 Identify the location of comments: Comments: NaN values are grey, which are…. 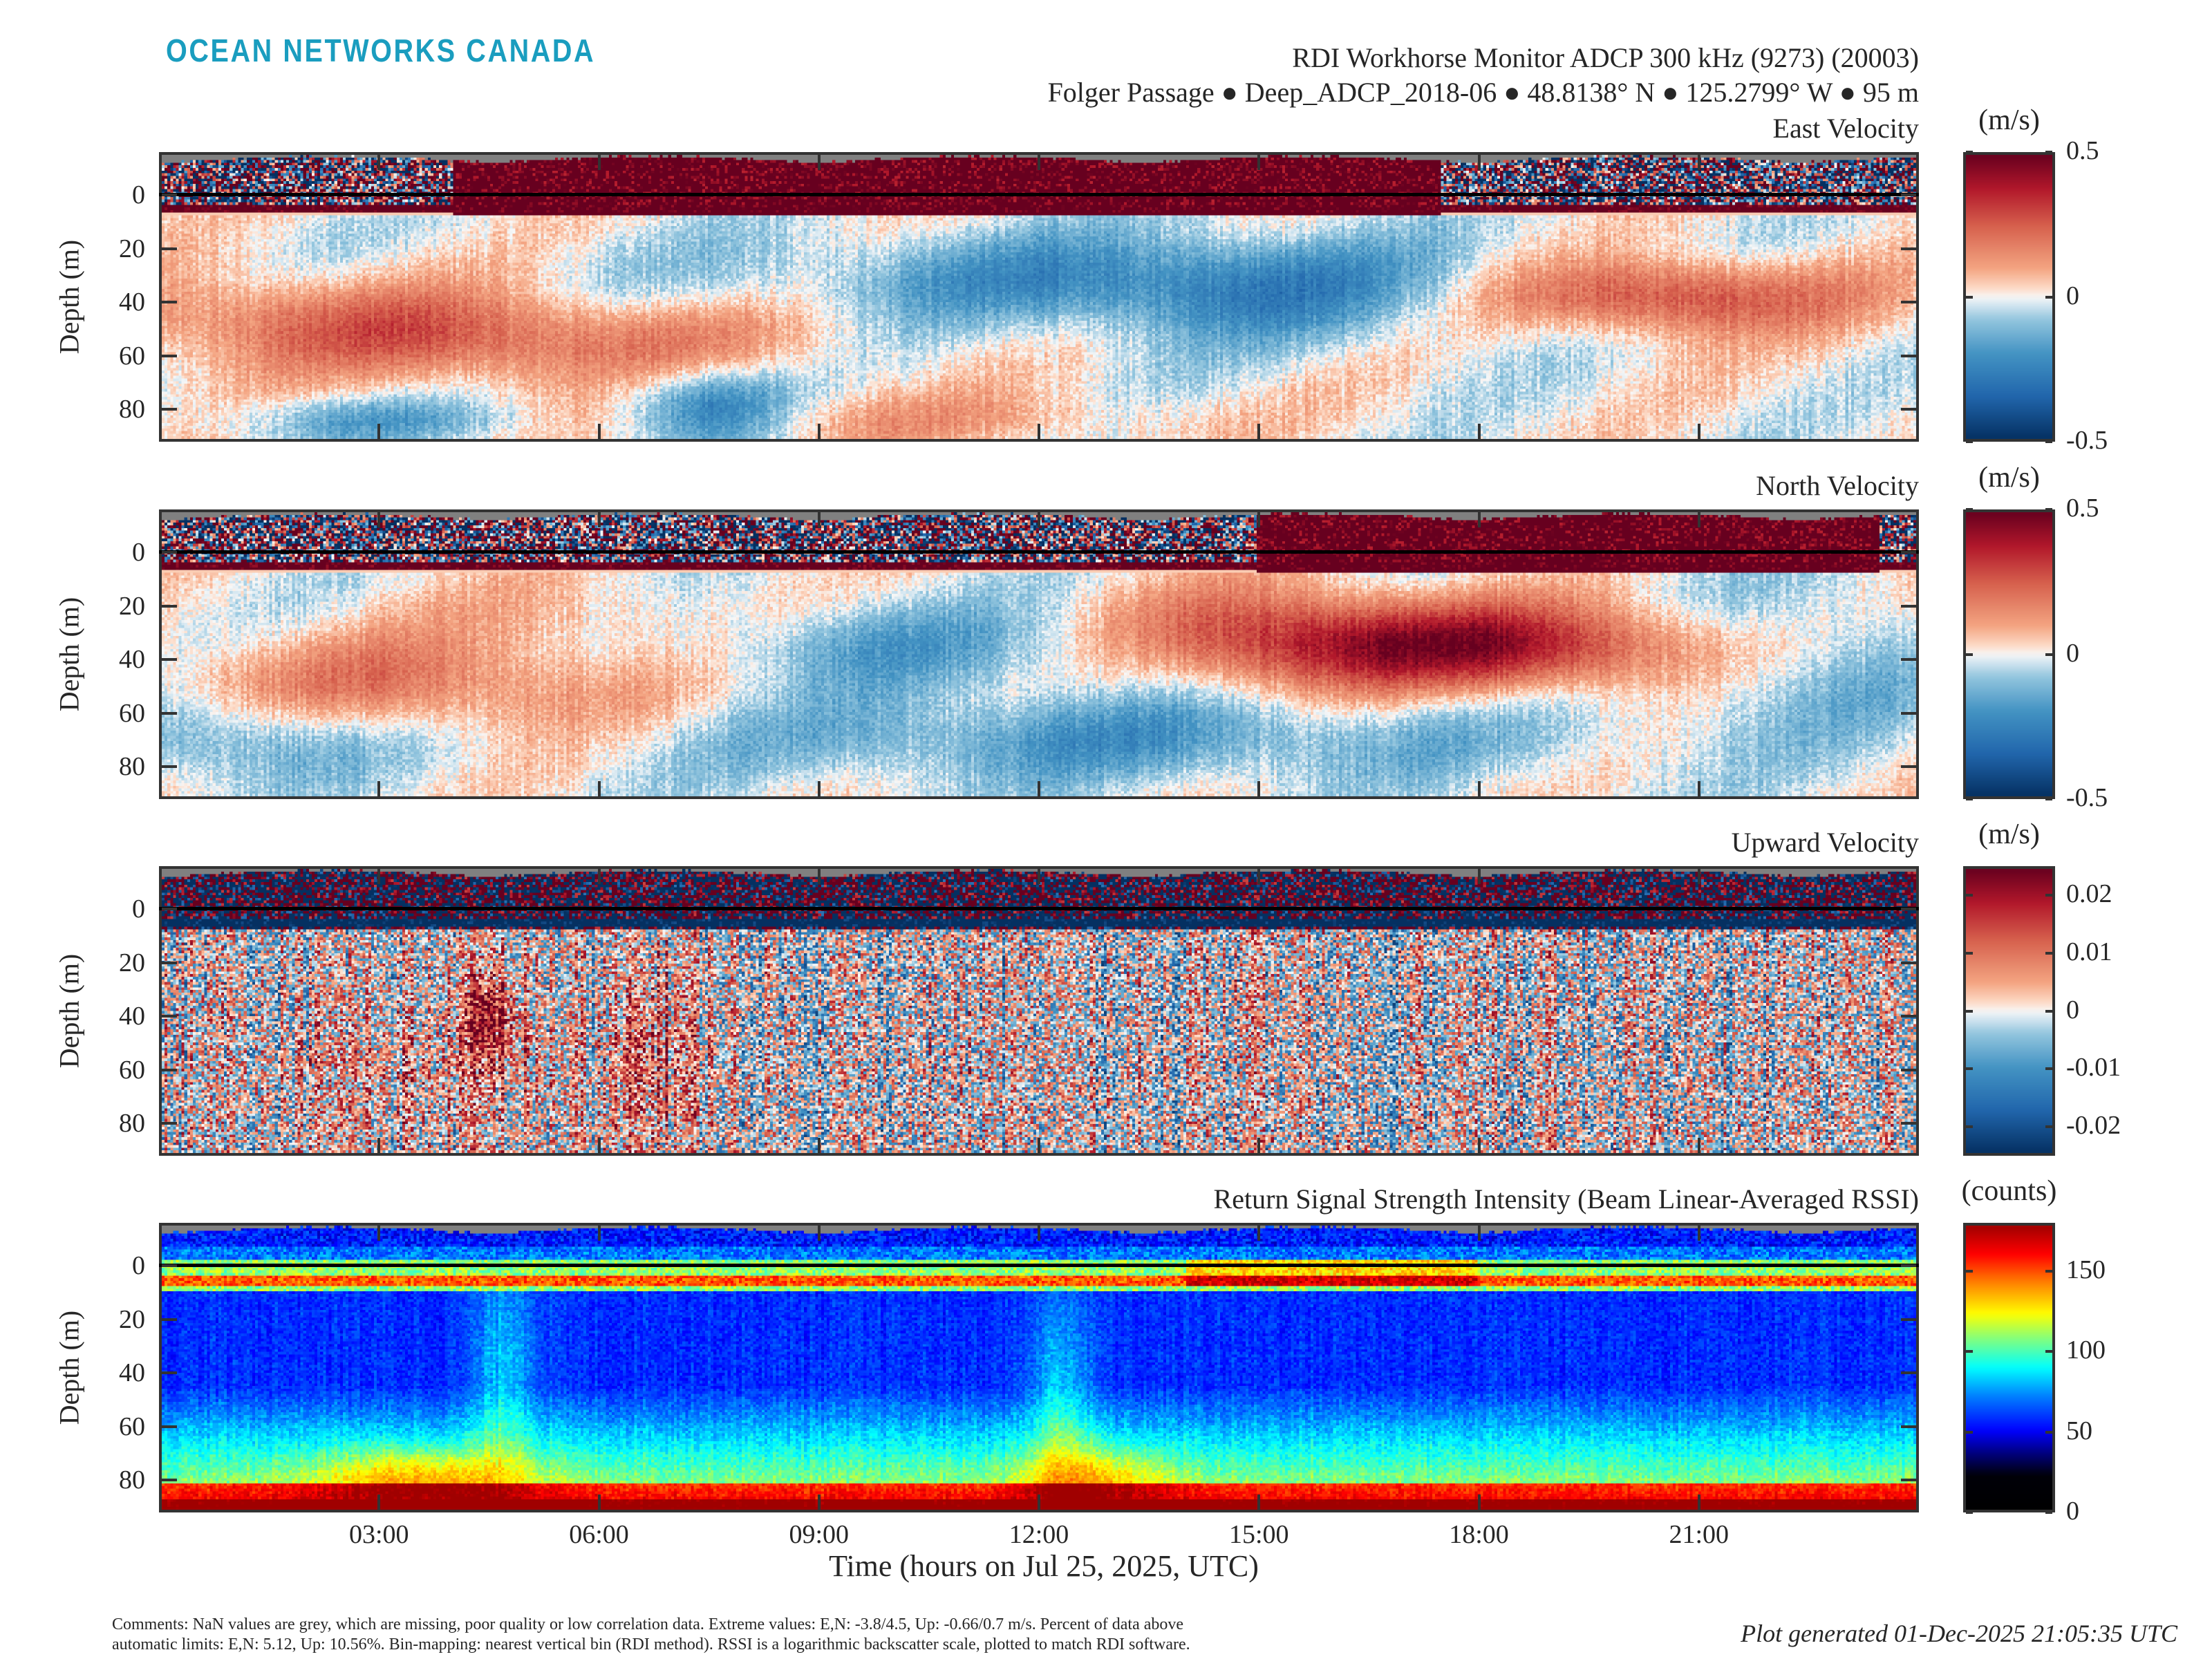
(855, 1635).